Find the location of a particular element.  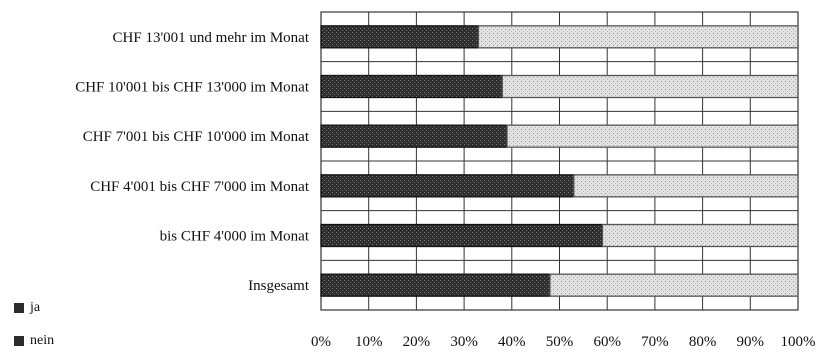

x-tick-label: 0% is located at coordinates (321, 342).